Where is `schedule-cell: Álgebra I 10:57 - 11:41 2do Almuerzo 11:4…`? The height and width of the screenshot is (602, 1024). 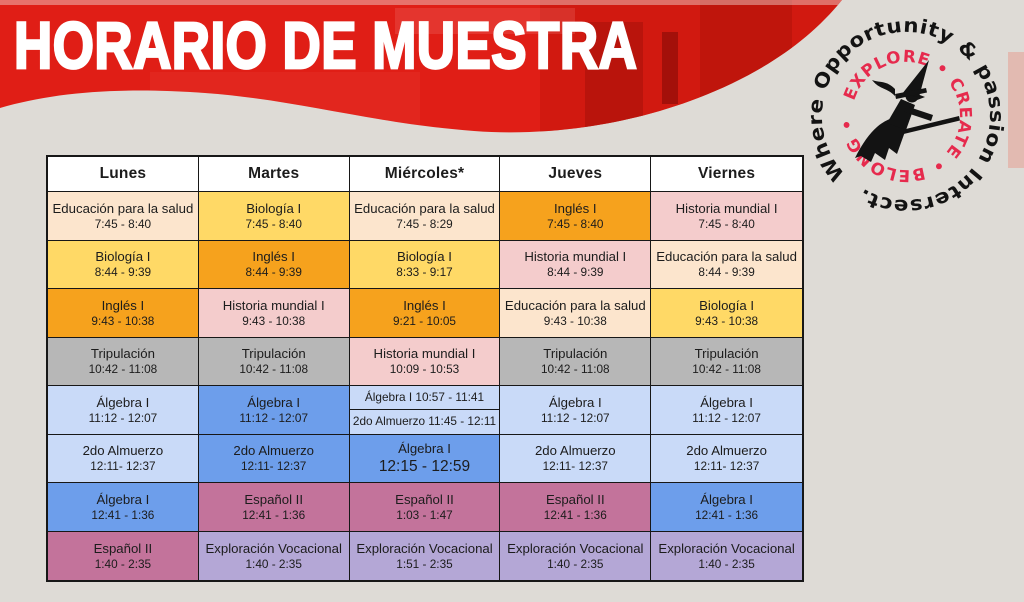
schedule-cell: Álgebra I 10:57 - 11:41 2do Almuerzo 11:4… is located at coordinates (425, 410).